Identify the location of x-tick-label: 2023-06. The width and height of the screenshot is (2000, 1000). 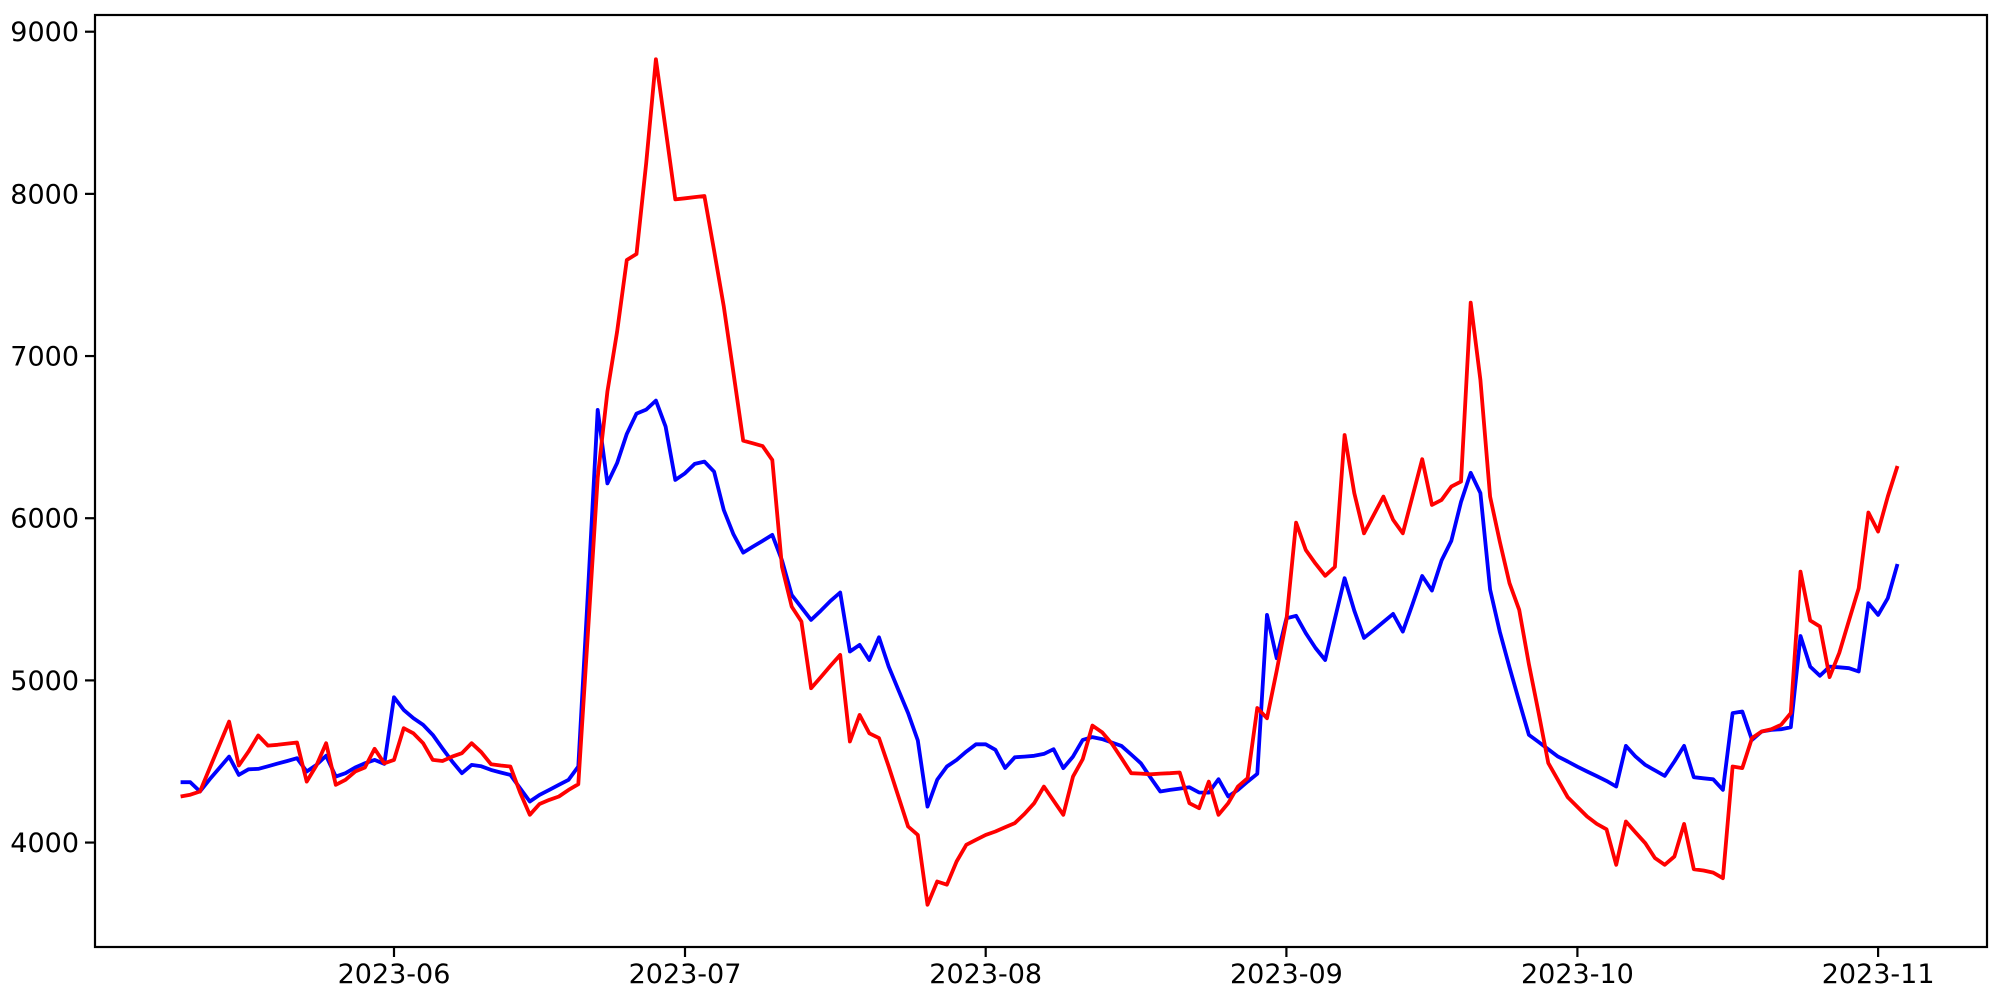
(394, 974).